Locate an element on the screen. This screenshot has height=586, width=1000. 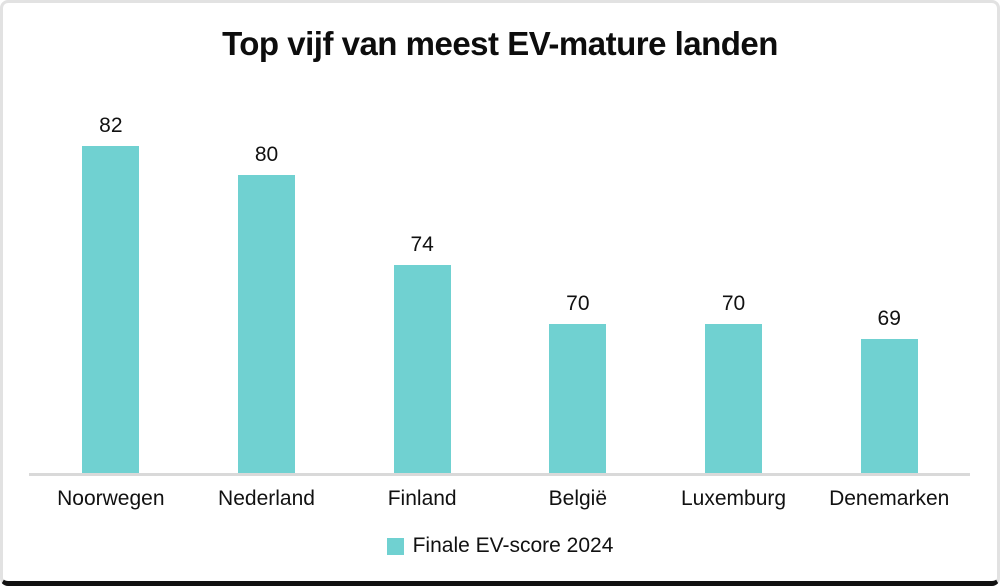
legend-swatch-icon is located at coordinates (395, 546).